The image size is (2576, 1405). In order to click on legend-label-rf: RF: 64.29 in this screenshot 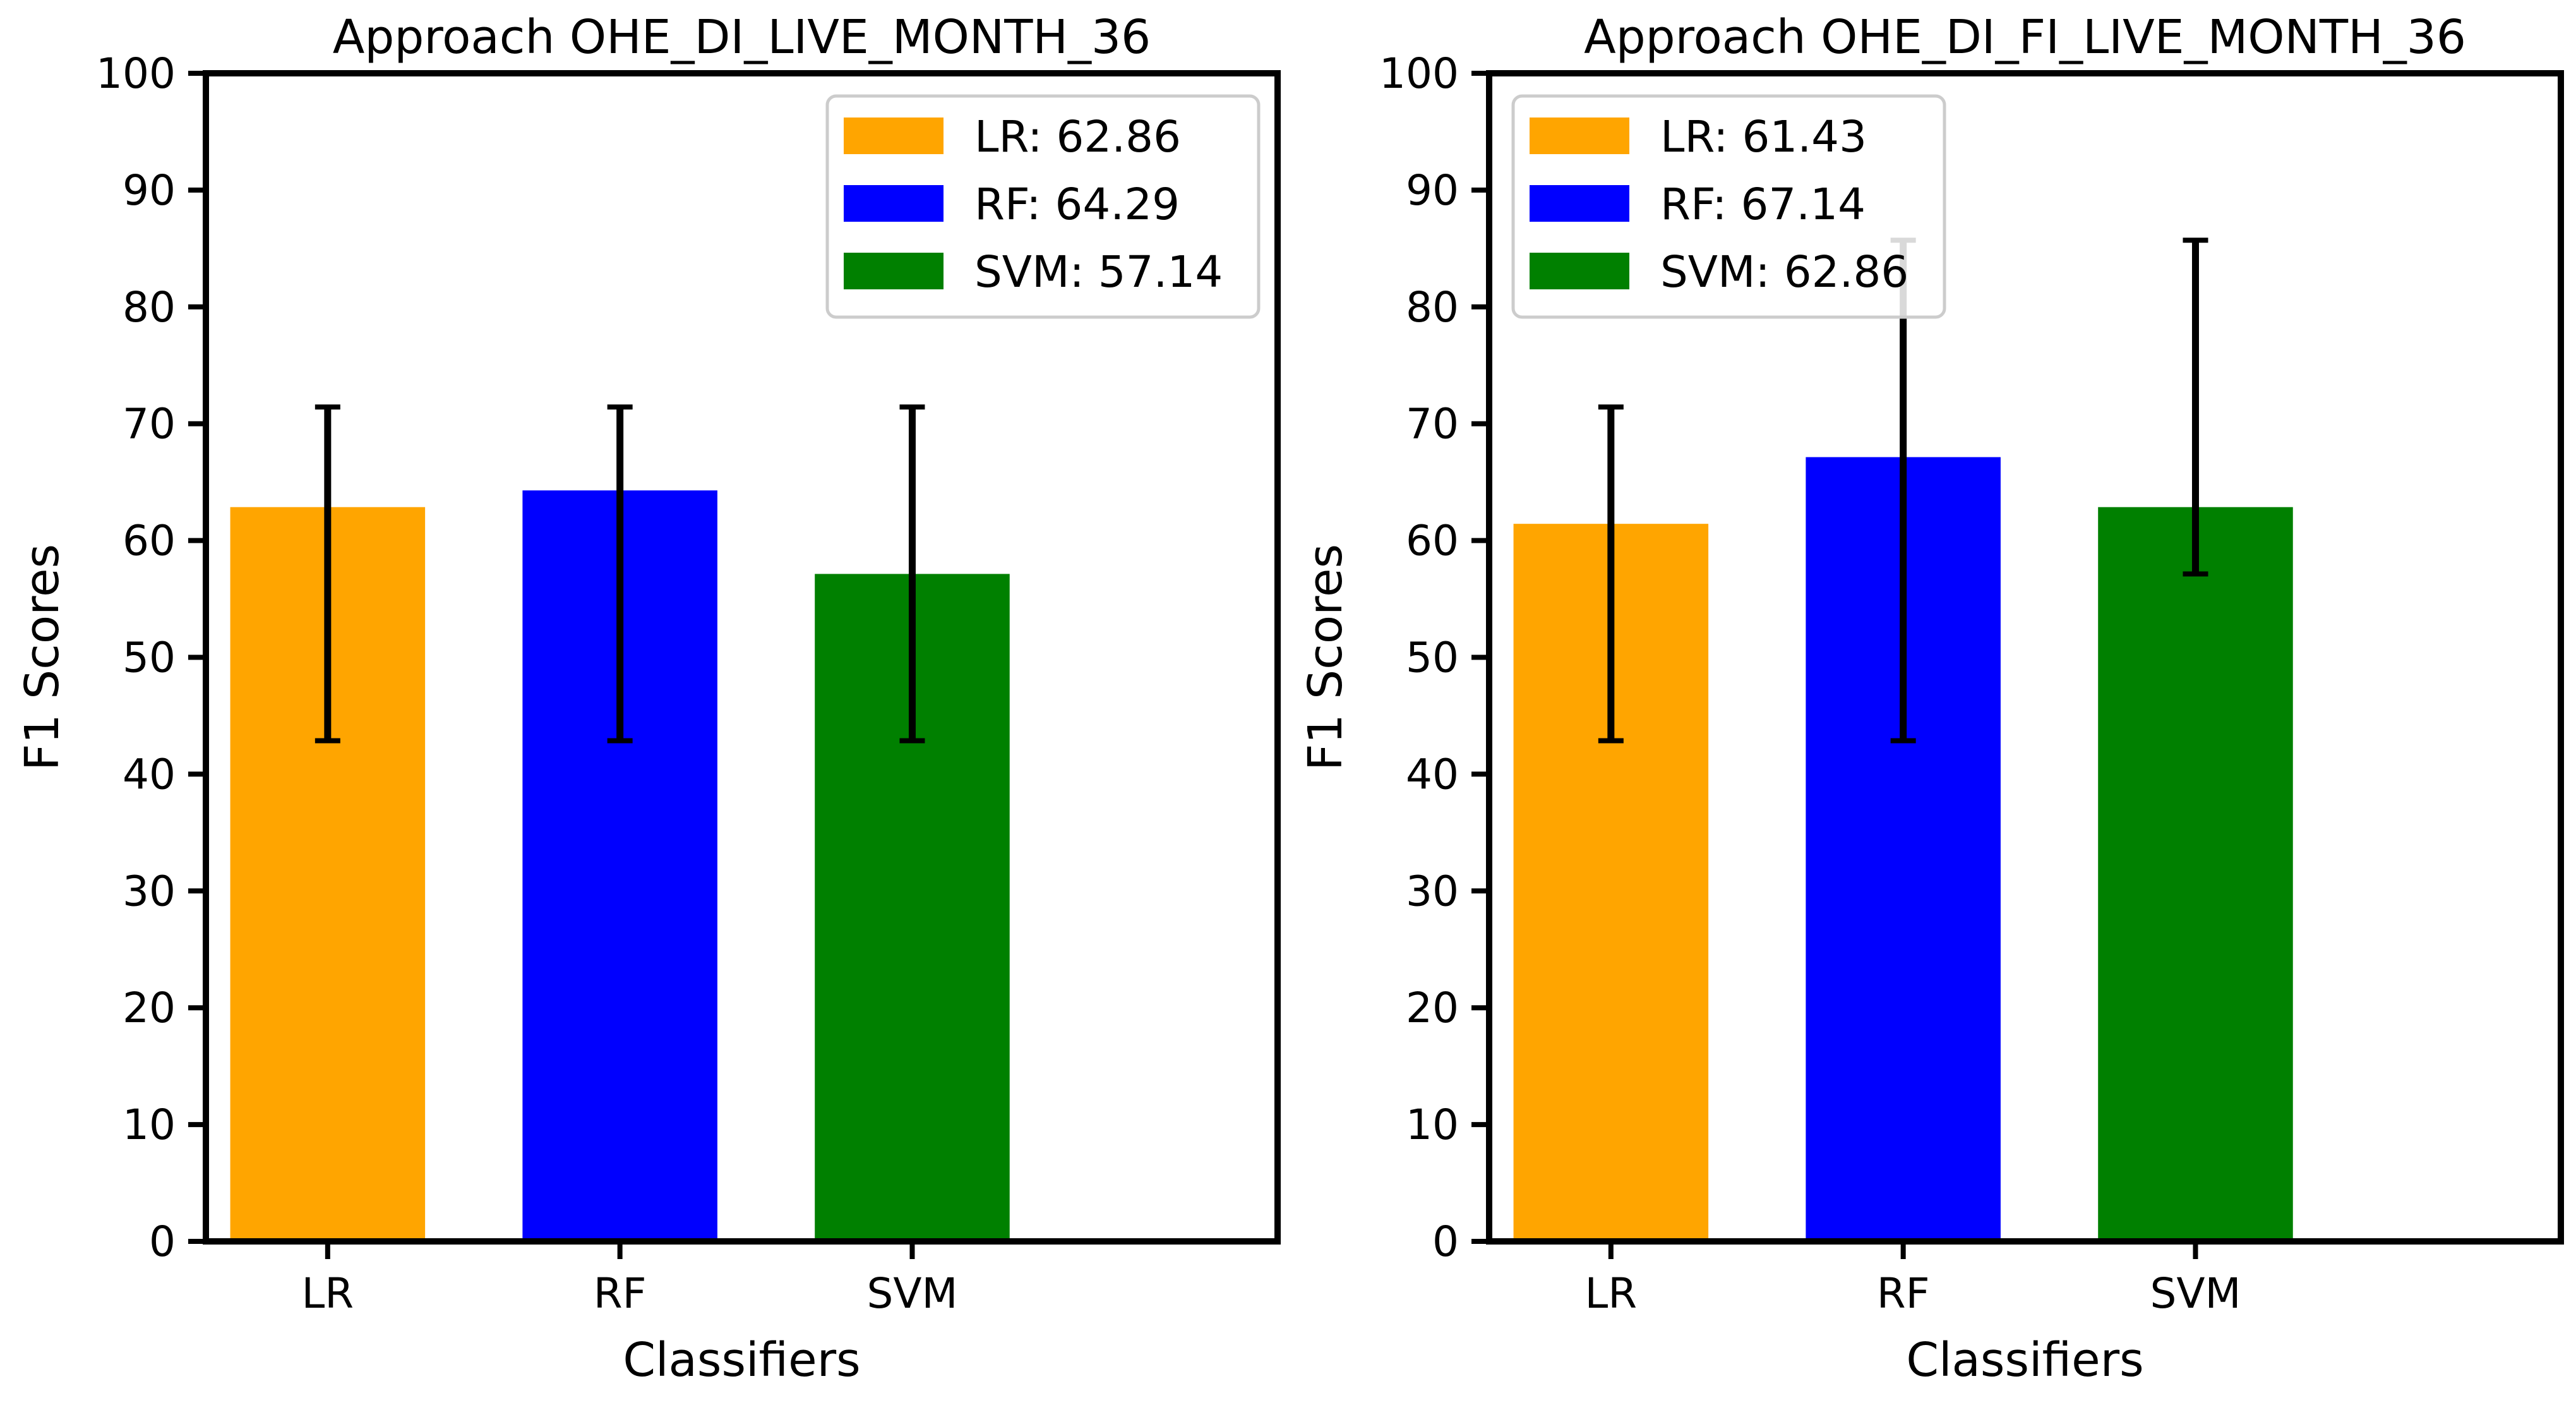, I will do `click(1077, 204)`.